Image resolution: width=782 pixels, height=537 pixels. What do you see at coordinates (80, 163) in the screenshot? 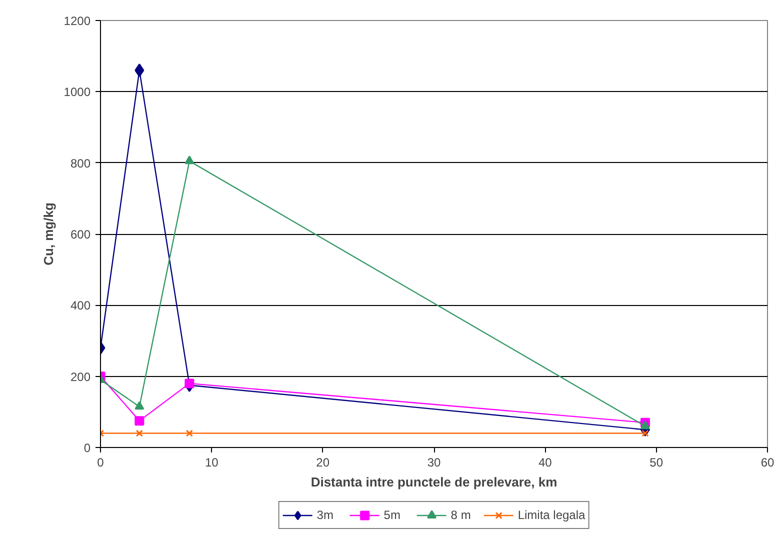
I see `y-tick-label: 800` at bounding box center [80, 163].